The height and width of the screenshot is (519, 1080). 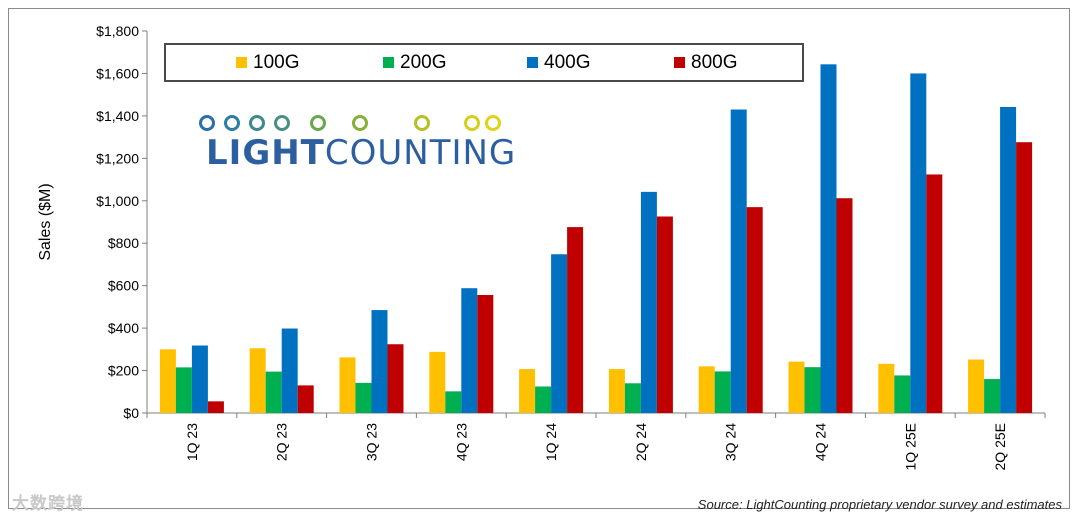 What do you see at coordinates (616, 391) in the screenshot?
I see `bar-100G-2Q24` at bounding box center [616, 391].